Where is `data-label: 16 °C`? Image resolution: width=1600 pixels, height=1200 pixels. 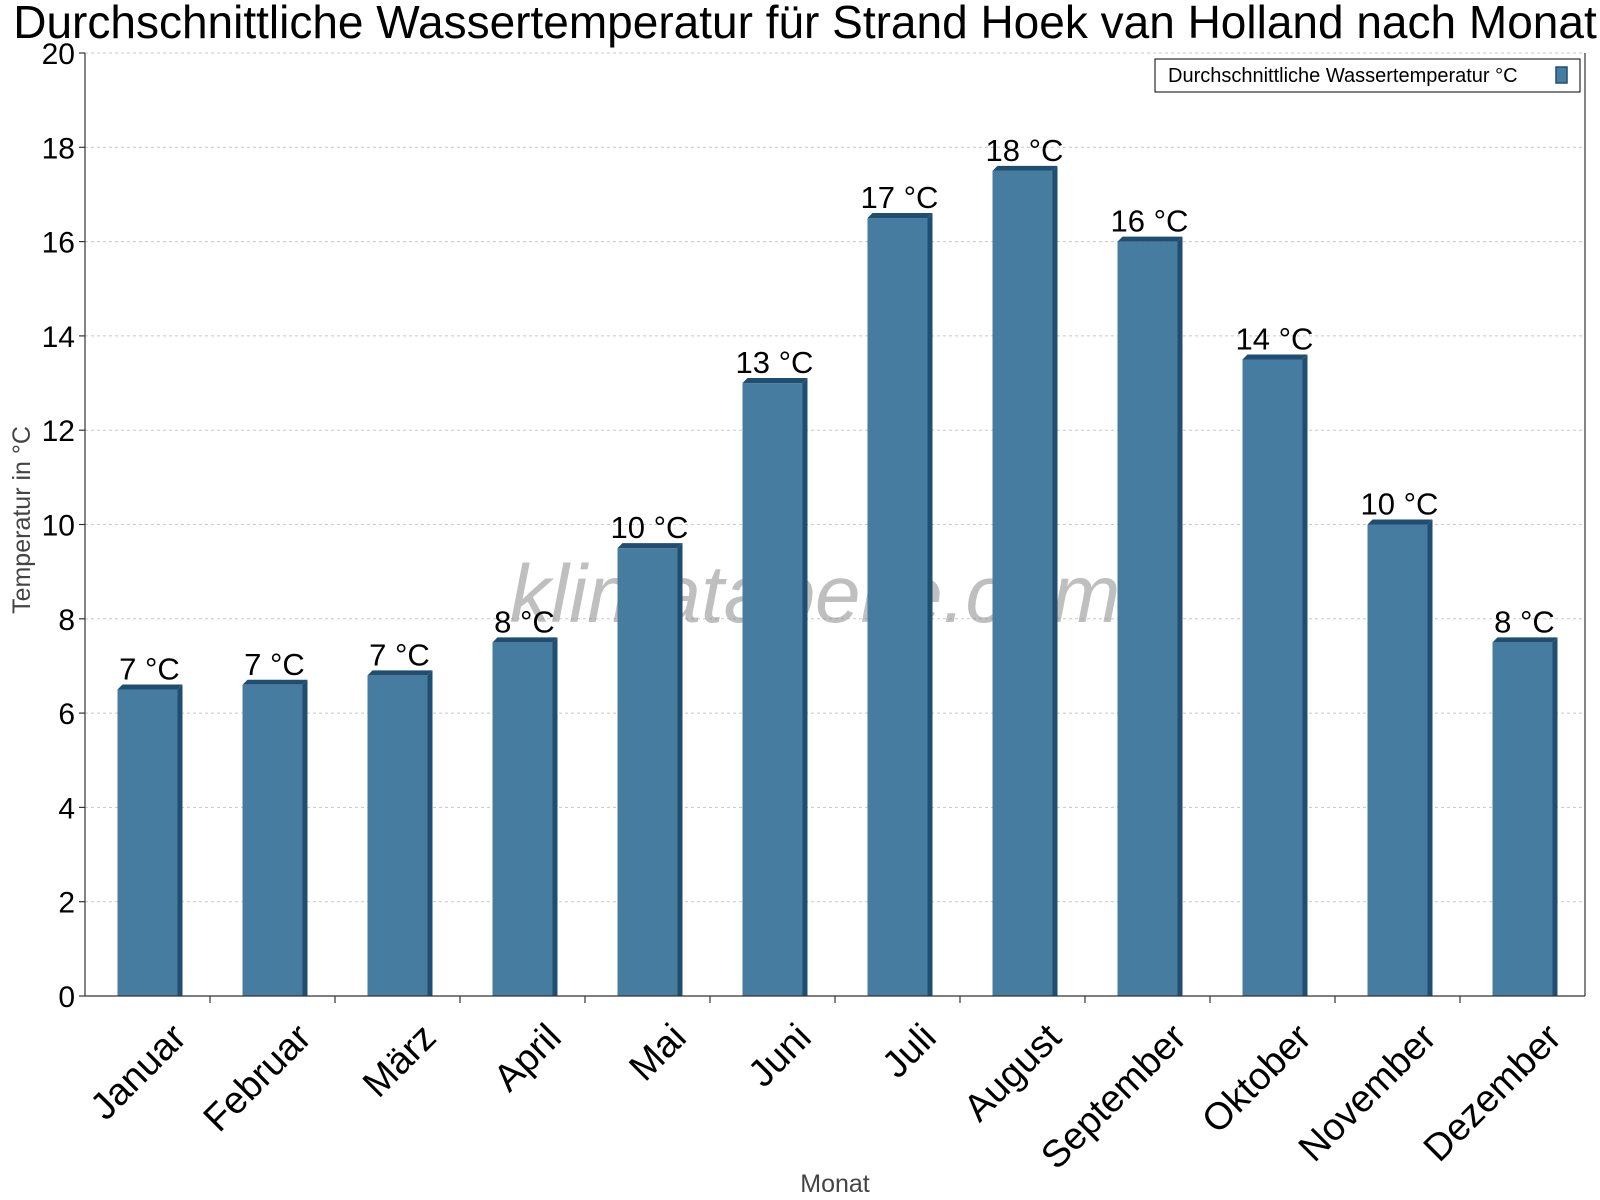 data-label: 16 °C is located at coordinates (1150, 221).